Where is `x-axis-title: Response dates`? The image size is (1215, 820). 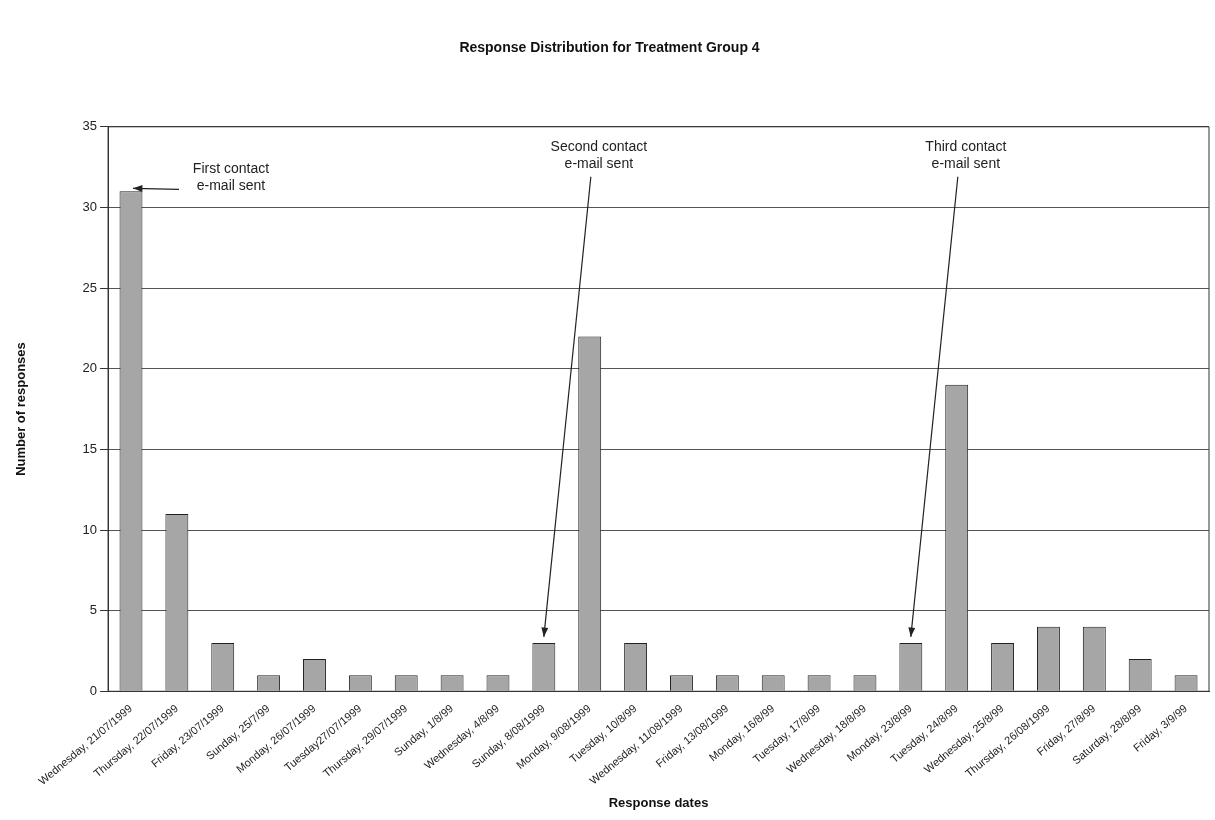 x-axis-title: Response dates is located at coordinates (658, 802).